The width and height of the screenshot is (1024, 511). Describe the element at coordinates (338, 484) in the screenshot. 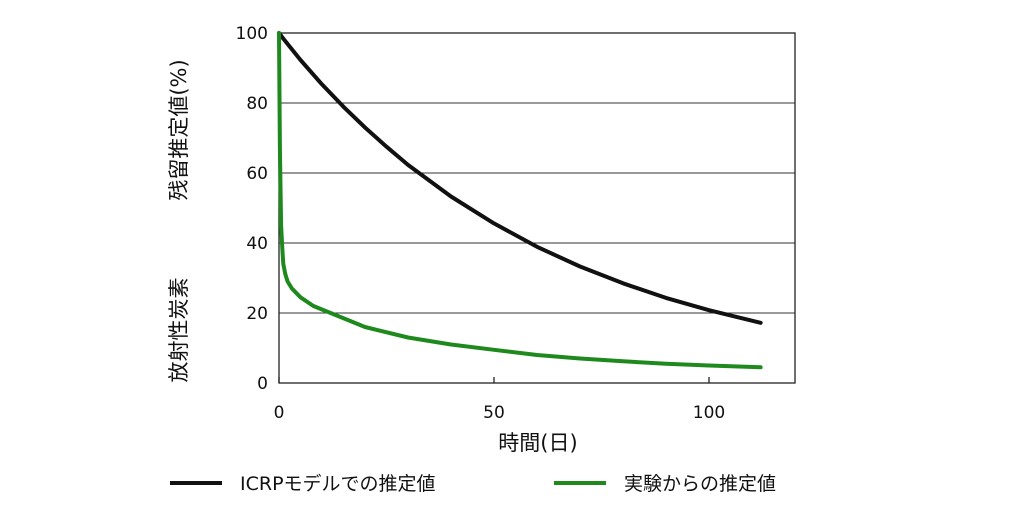

I see `legend-label-1: ICRPモデルでの推定値` at that location.